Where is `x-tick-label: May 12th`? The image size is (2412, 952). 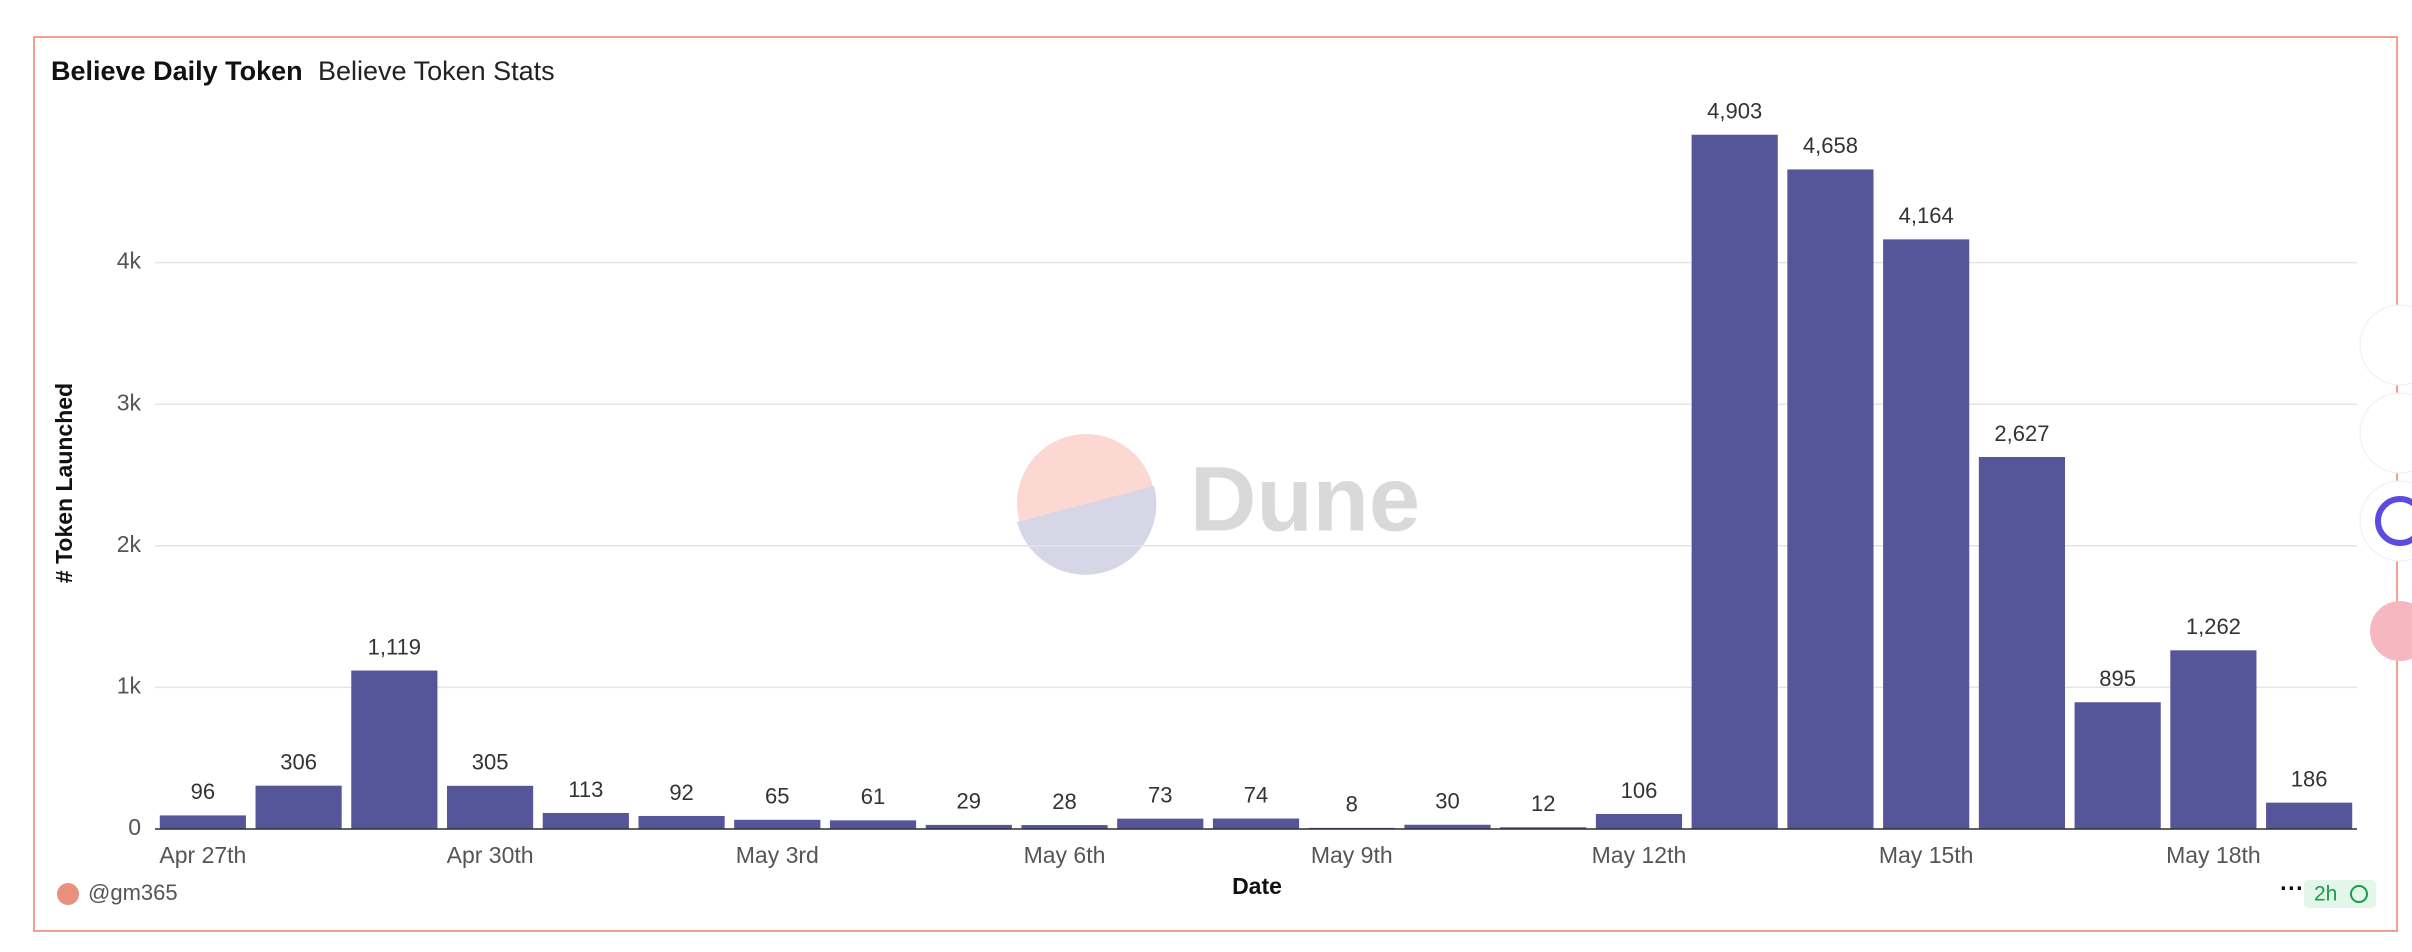 x-tick-label: May 12th is located at coordinates (1639, 855).